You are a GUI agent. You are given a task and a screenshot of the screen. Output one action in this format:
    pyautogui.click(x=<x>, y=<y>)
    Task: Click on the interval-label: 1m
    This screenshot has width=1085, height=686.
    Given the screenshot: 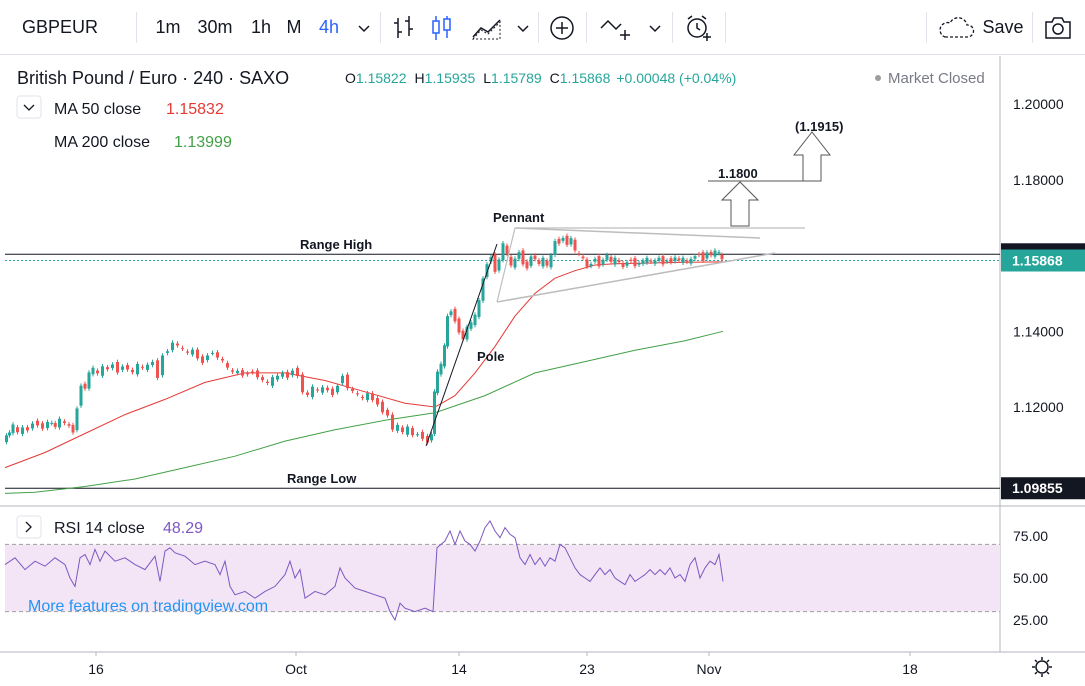 What is the action you would take?
    pyautogui.click(x=168, y=27)
    